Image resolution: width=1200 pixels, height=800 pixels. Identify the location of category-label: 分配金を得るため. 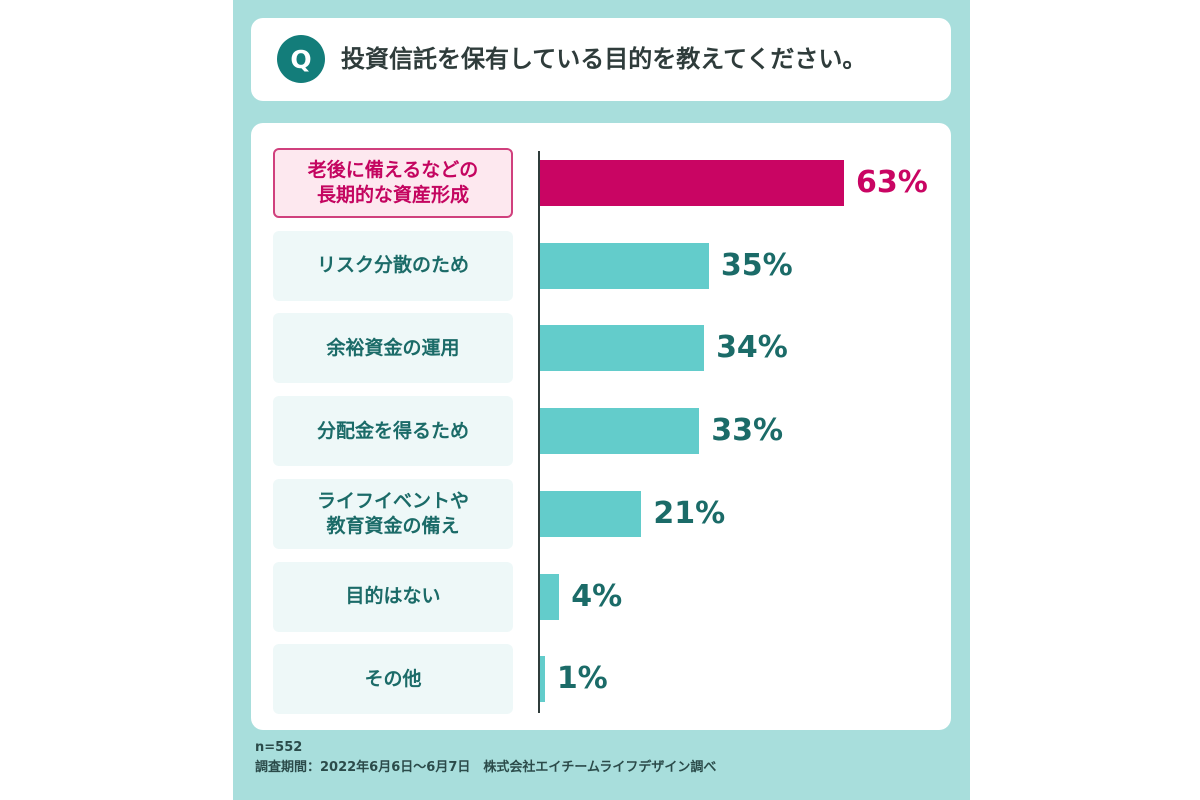
(393, 431).